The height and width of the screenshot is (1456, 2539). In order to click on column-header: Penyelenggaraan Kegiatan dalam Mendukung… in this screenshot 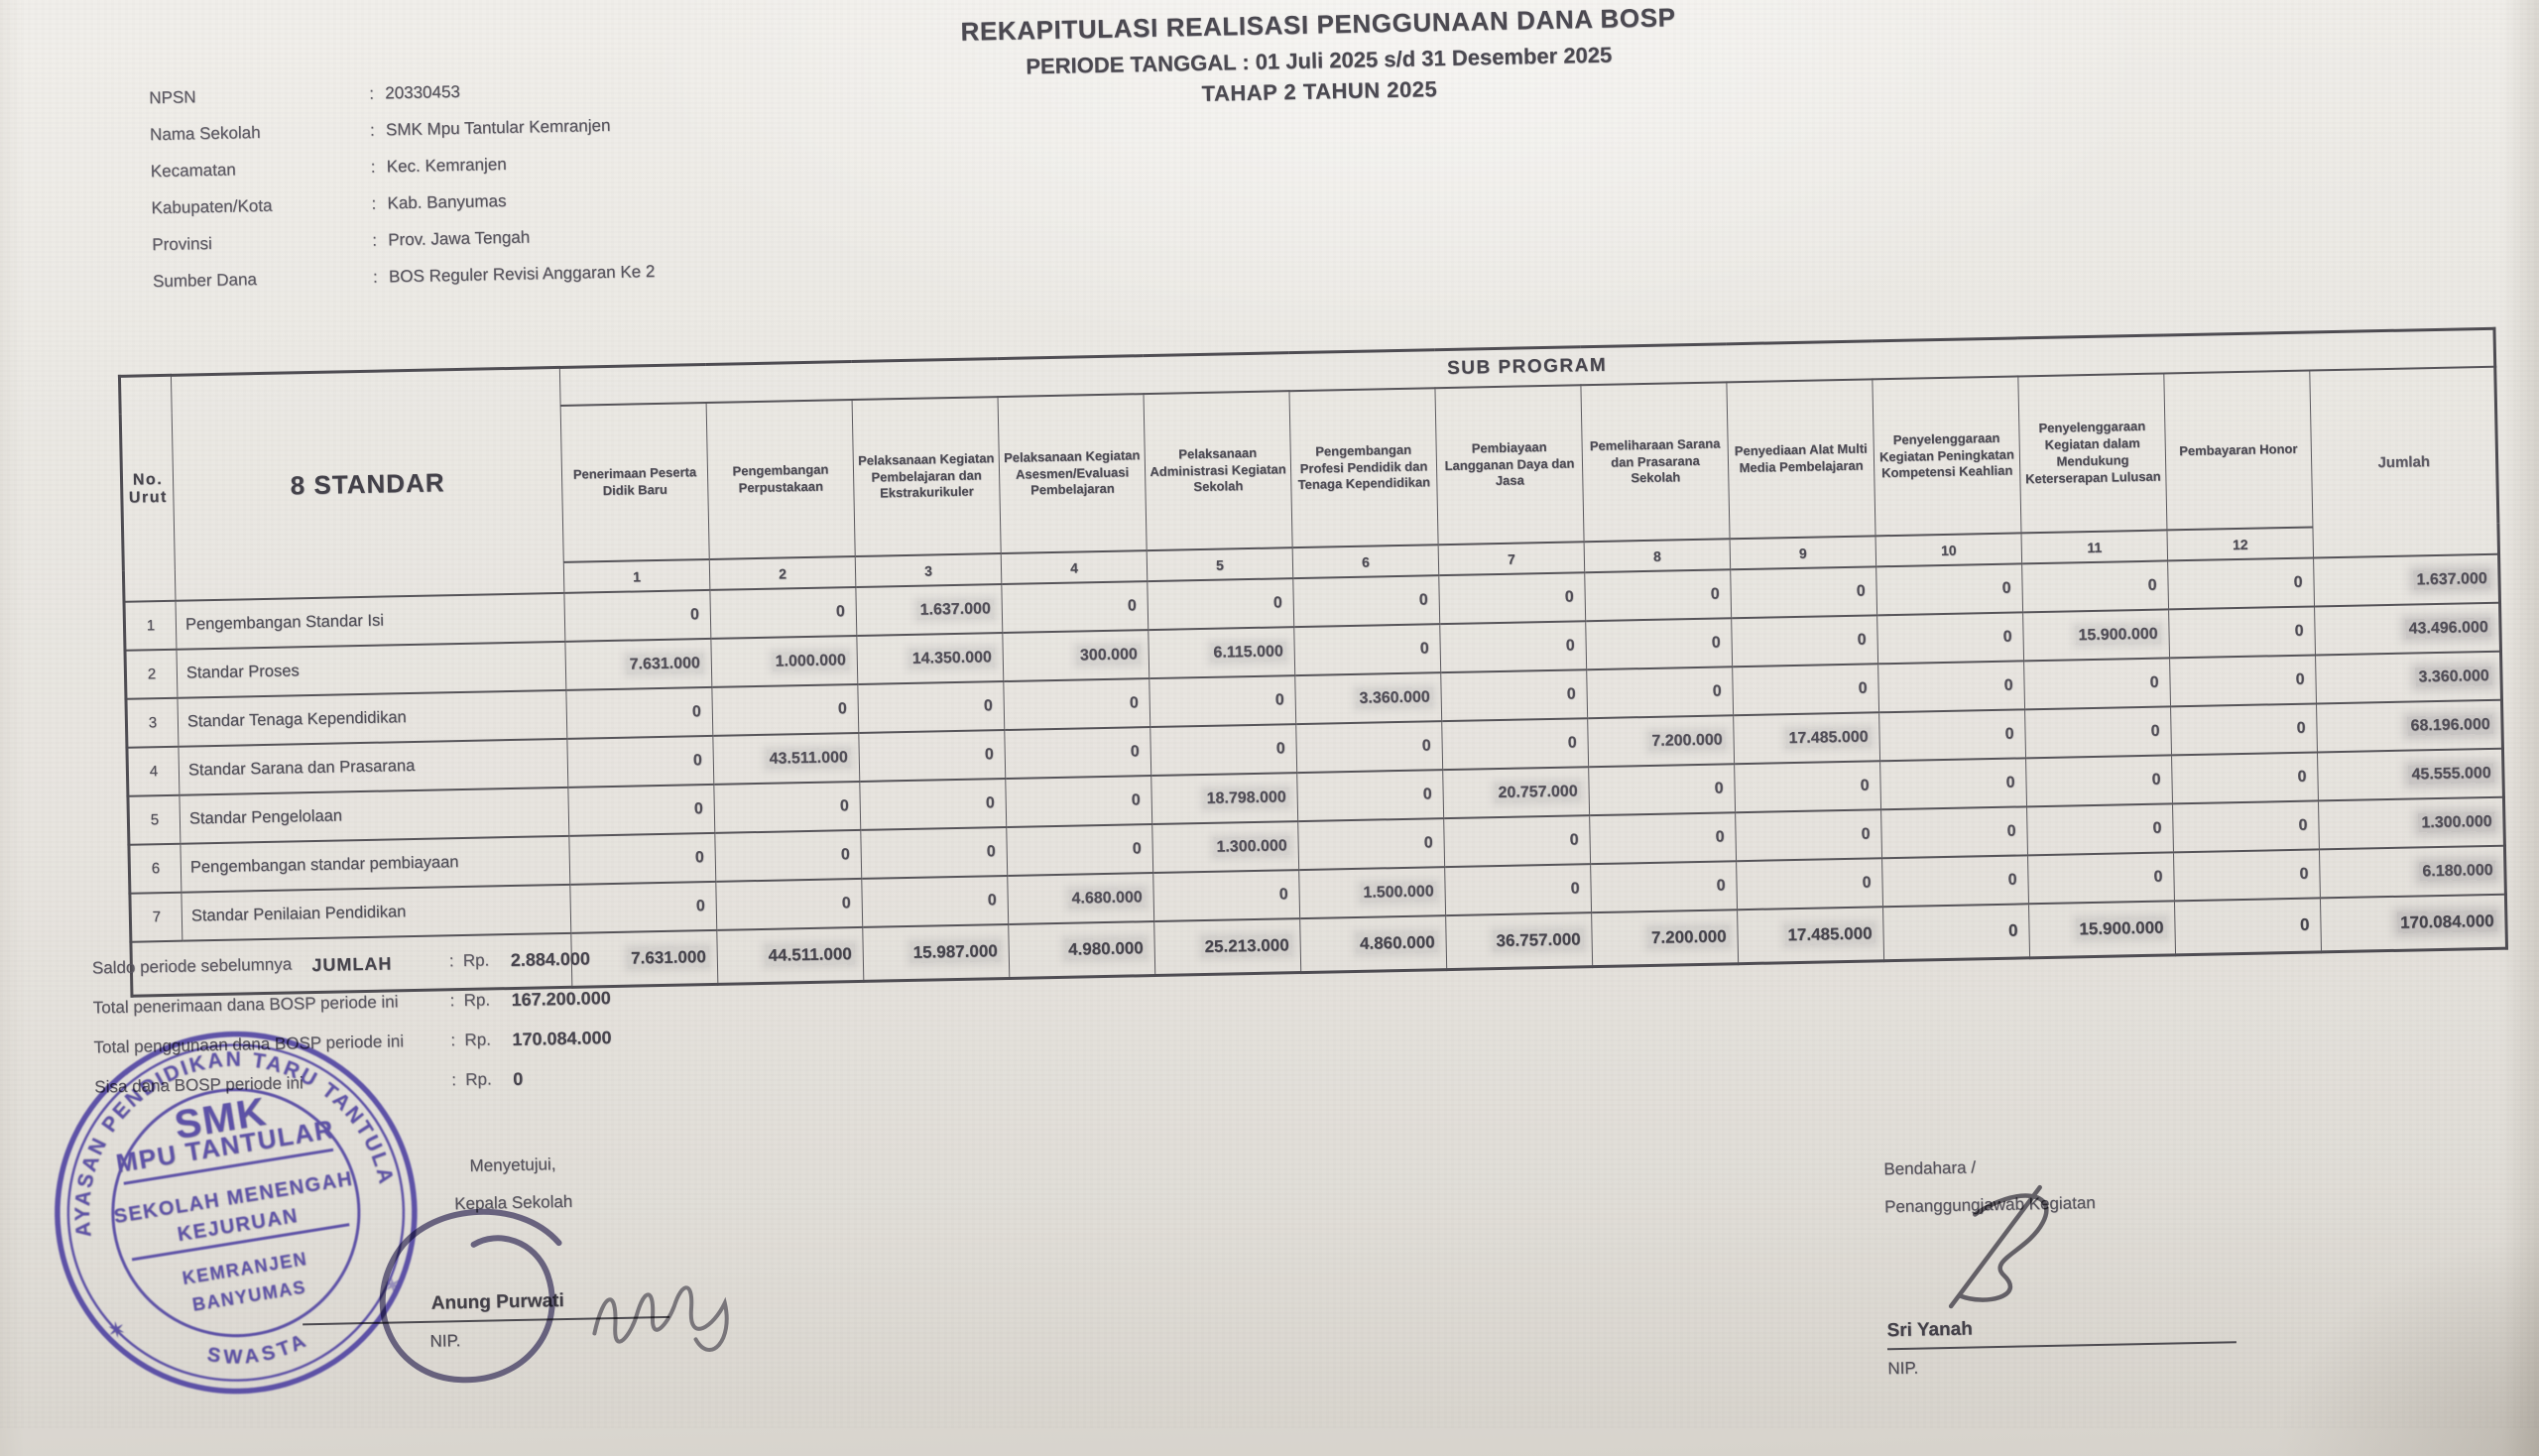, I will do `click(2092, 453)`.